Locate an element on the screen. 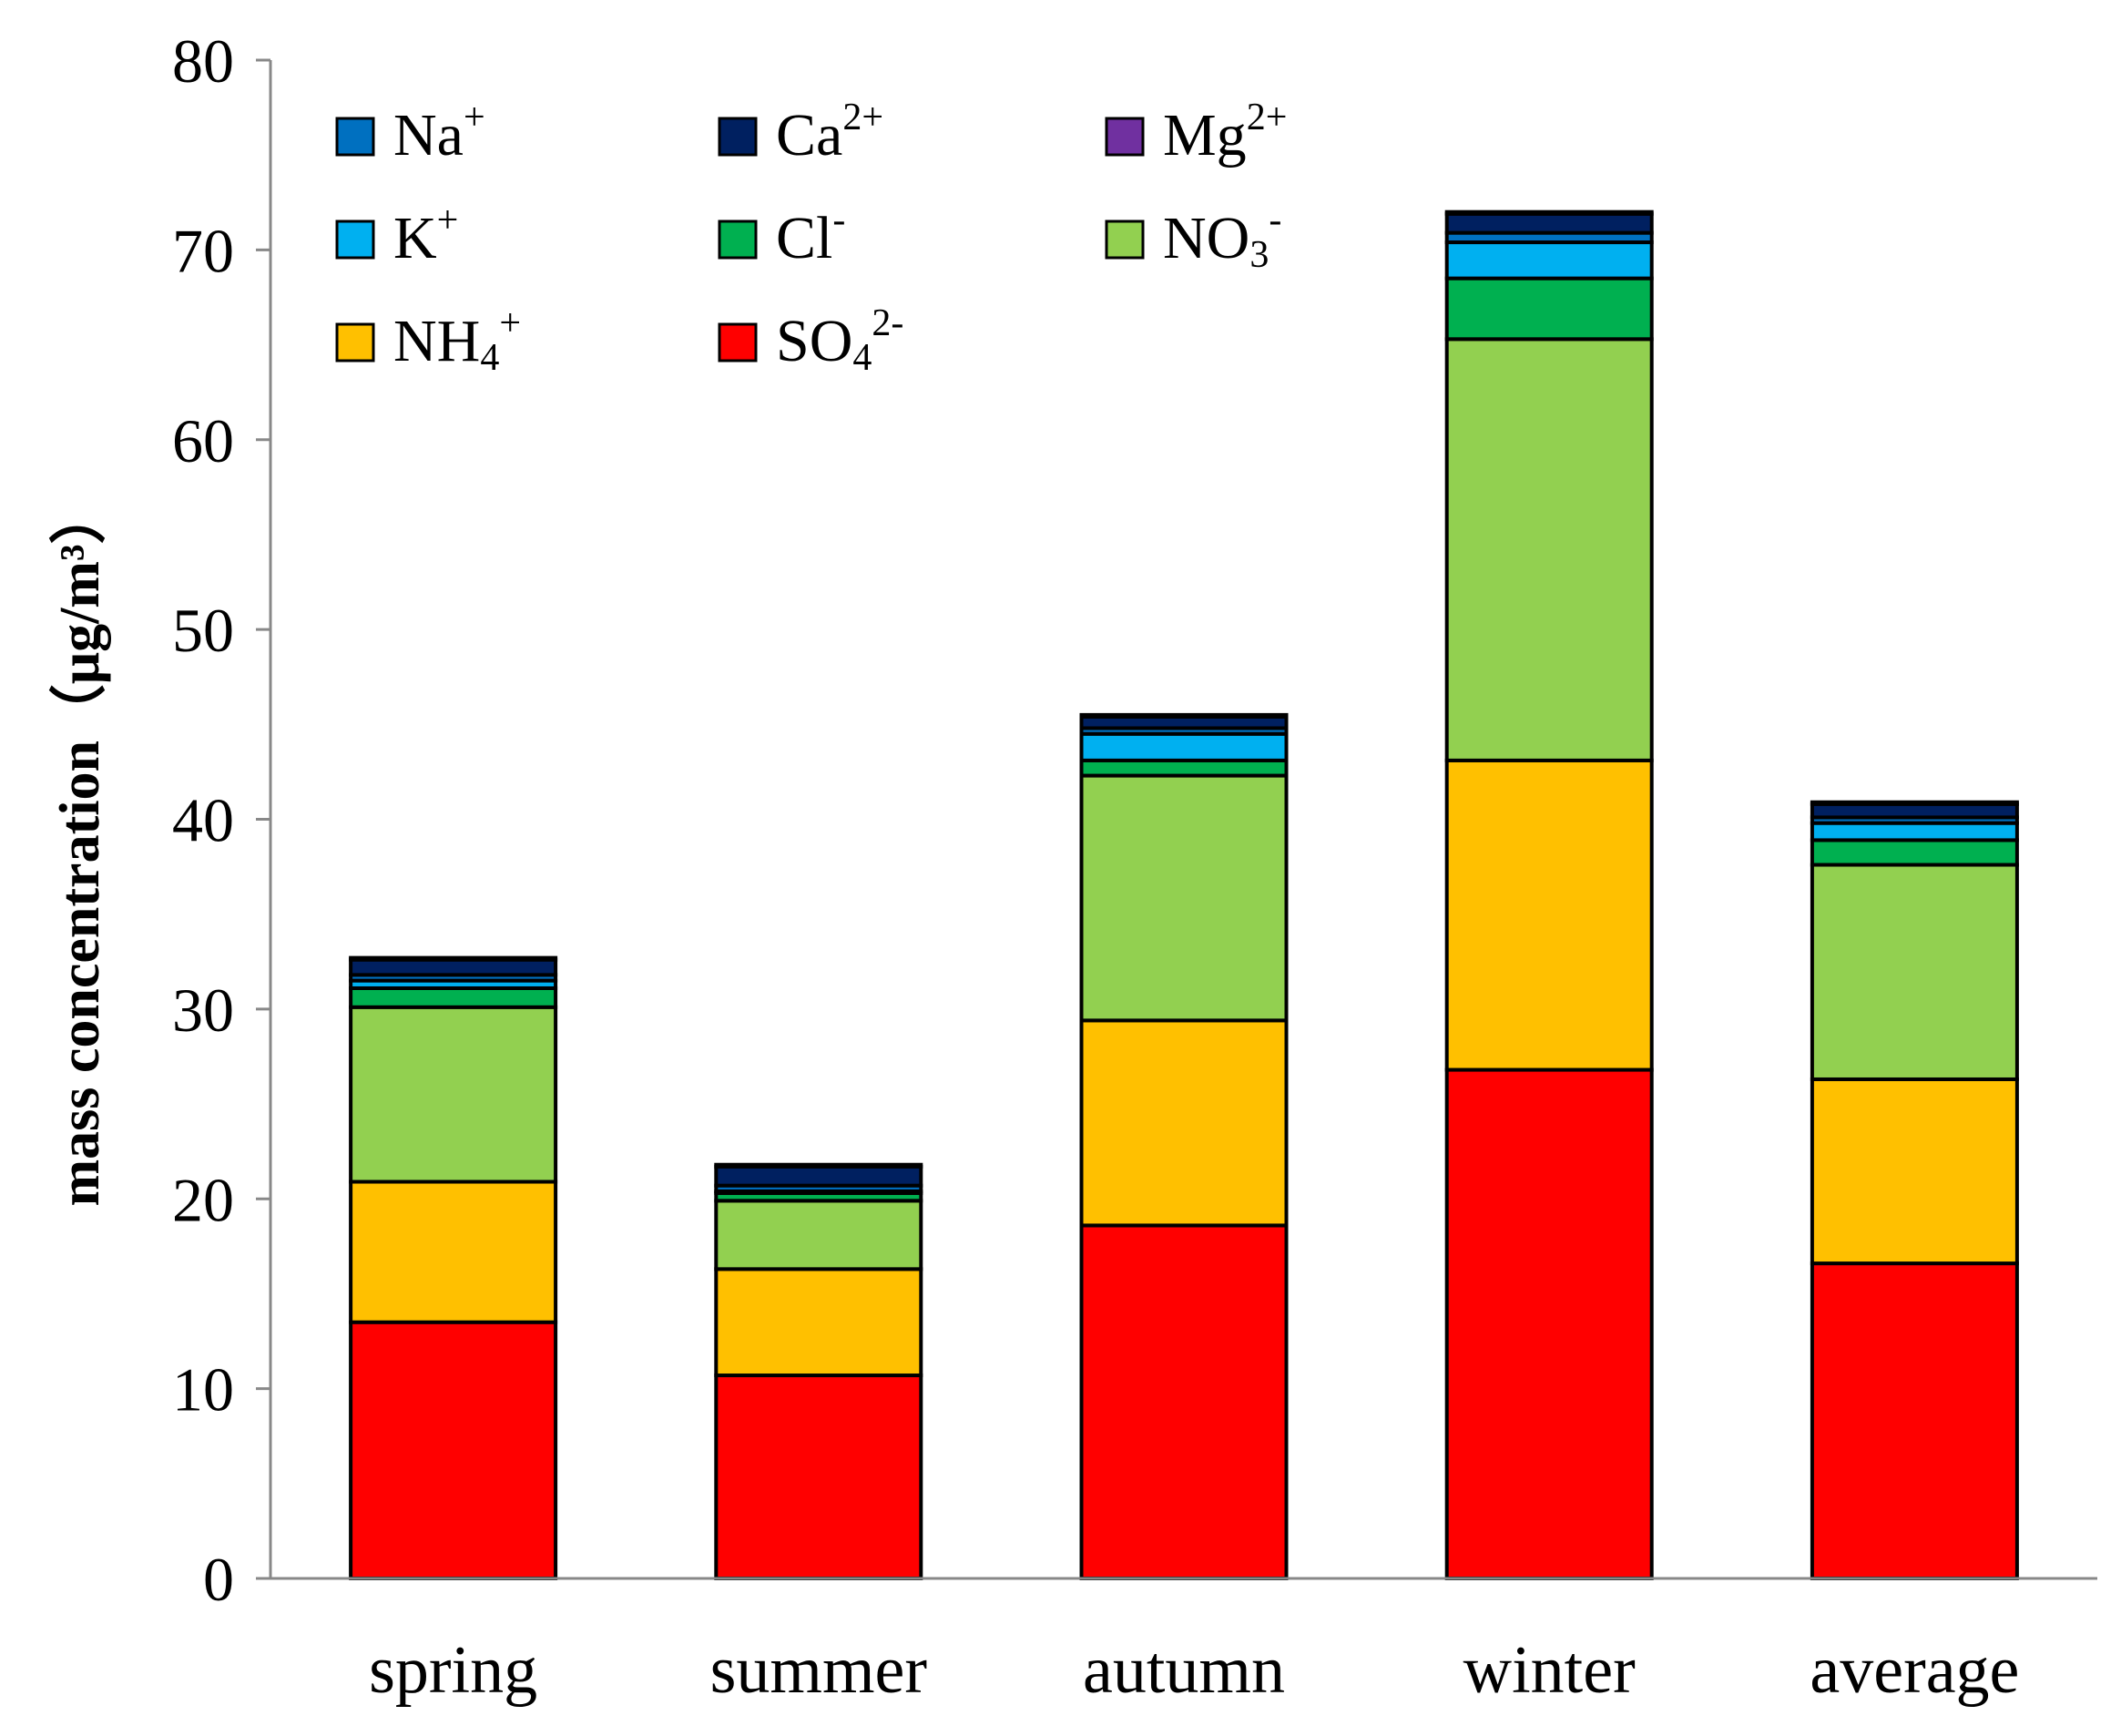 This screenshot has height=1736, width=2121. bar-segment-so4-spring is located at coordinates (453, 1450).